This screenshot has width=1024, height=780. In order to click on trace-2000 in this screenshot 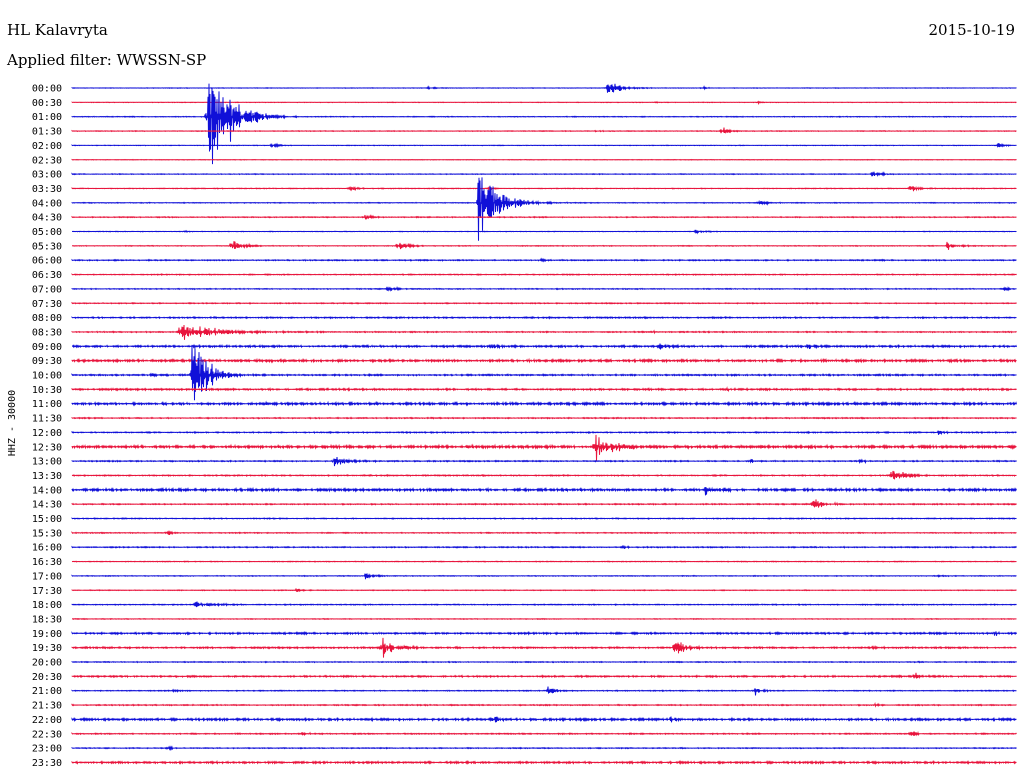, I will do `click(544, 662)`.